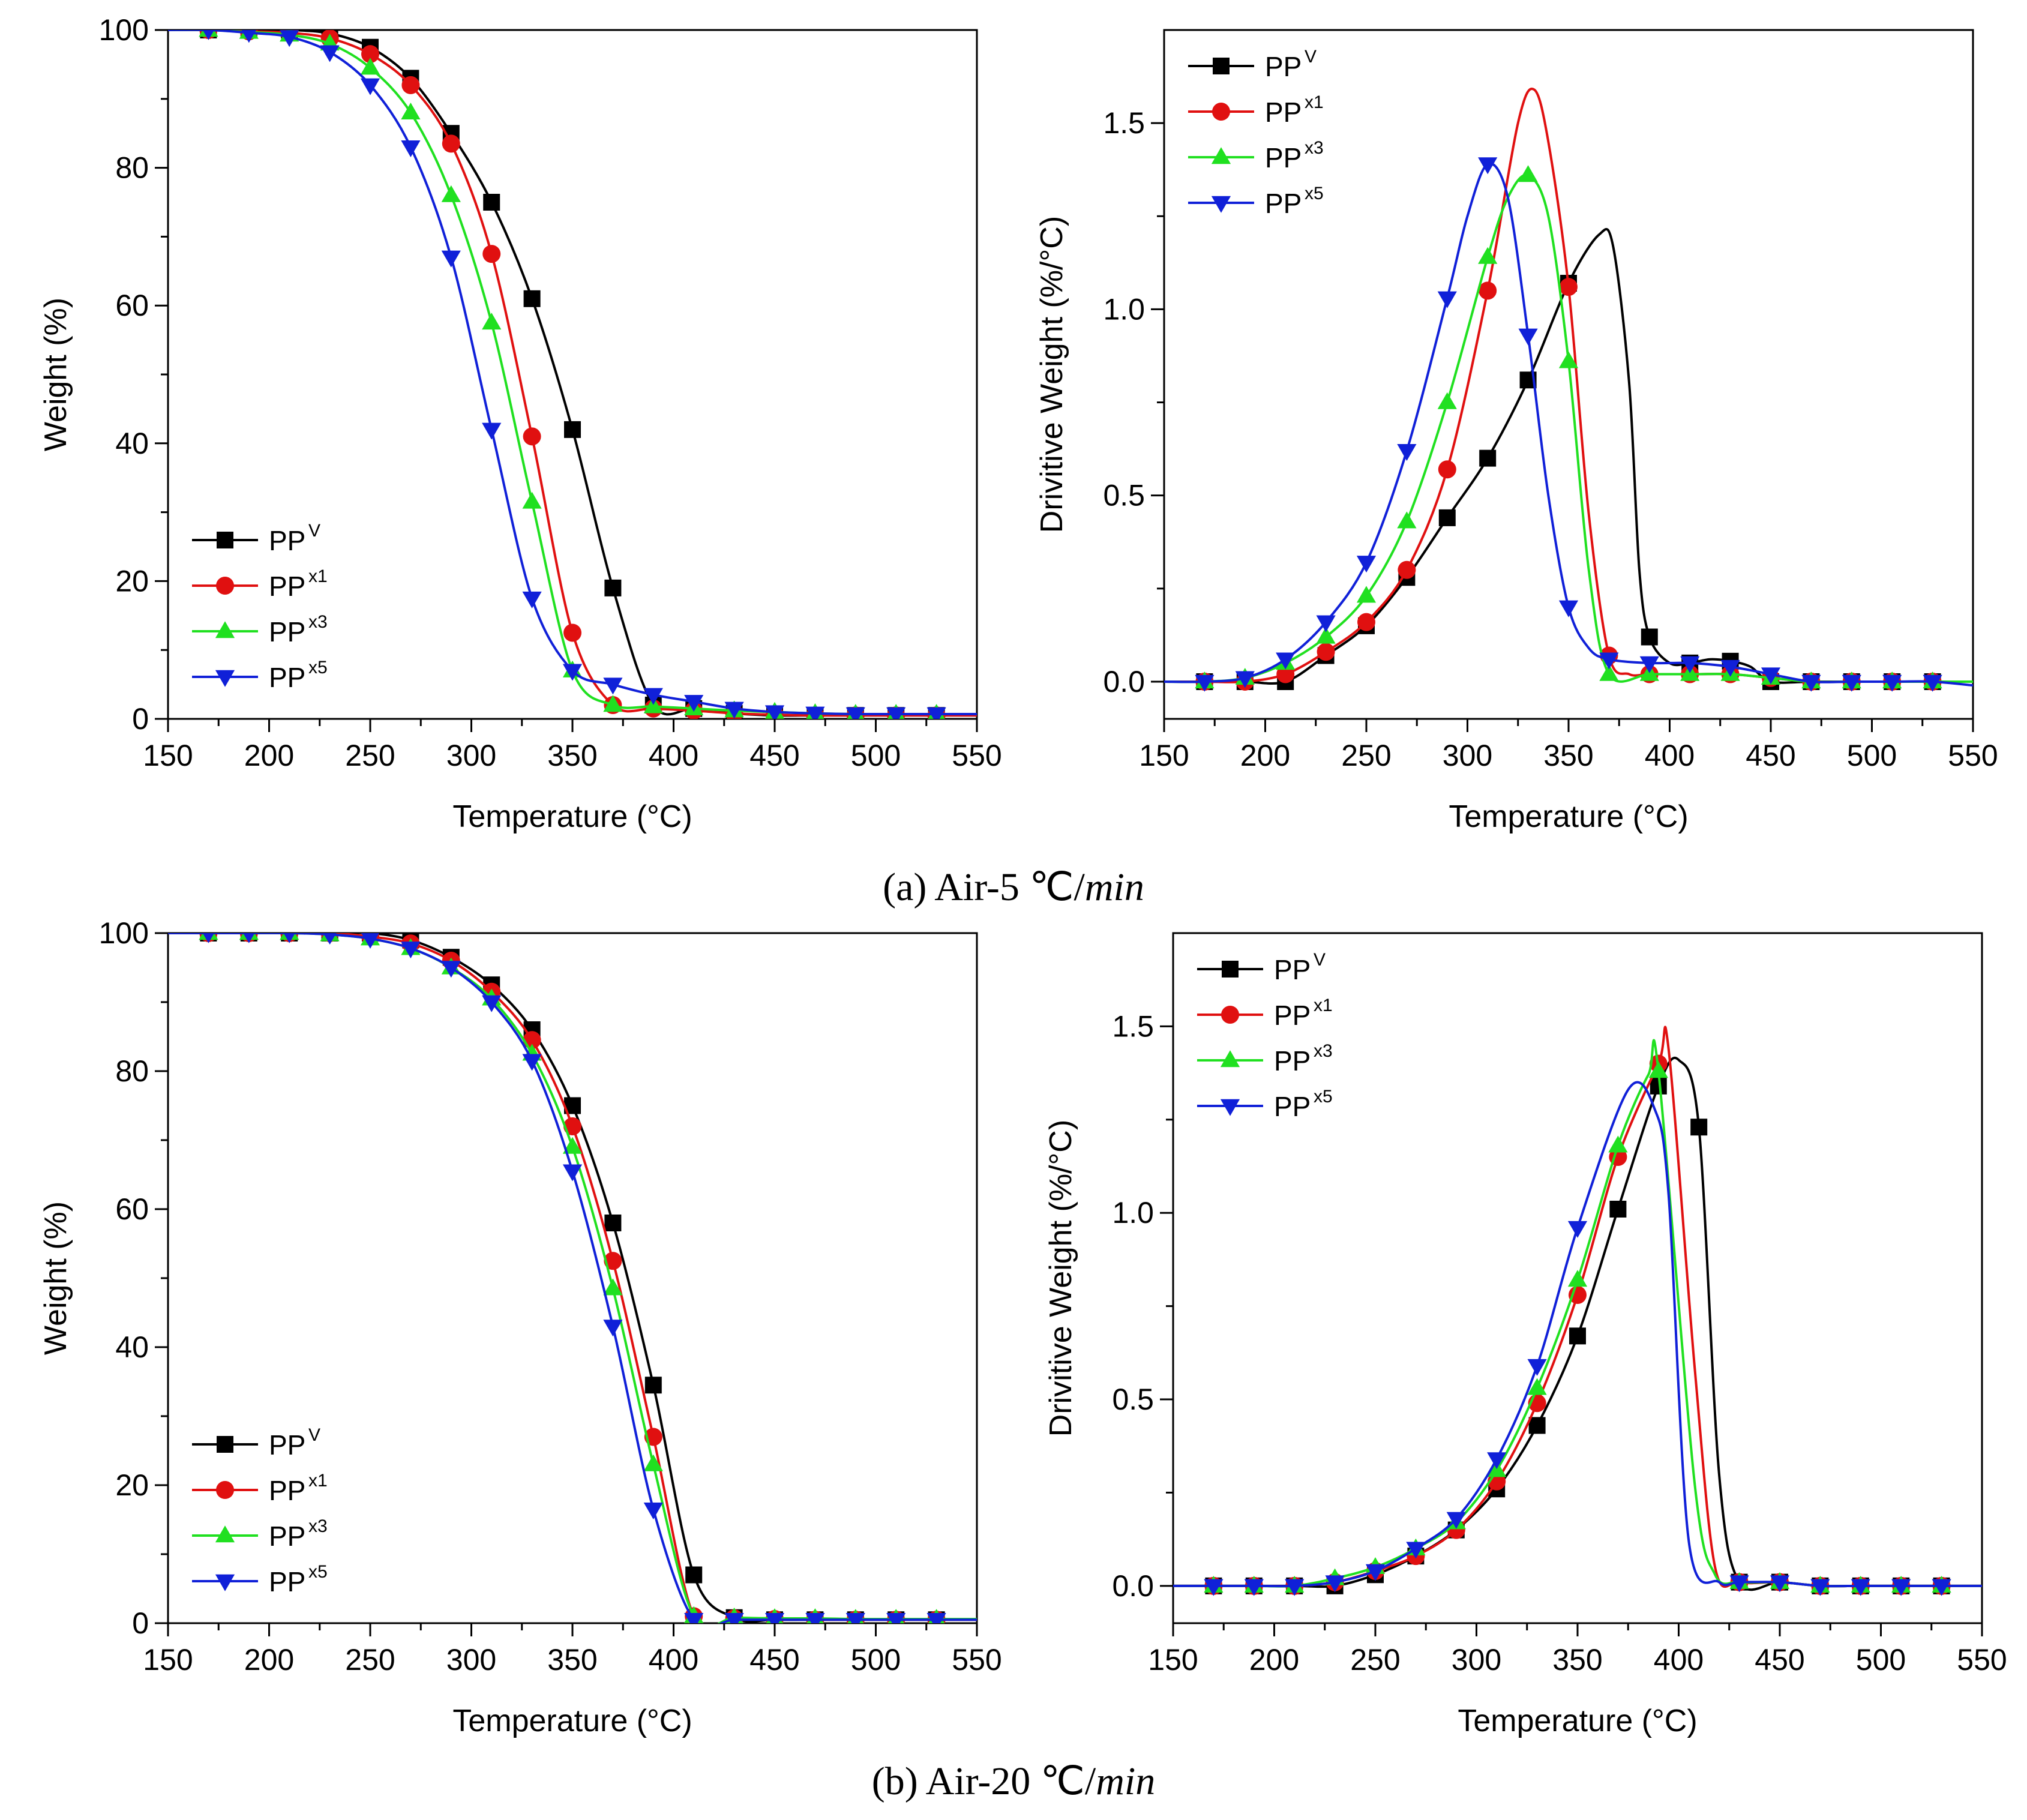 The height and width of the screenshot is (1820, 2027). What do you see at coordinates (1124, 309) in the screenshot?
I see `y-tick-label: 1.0` at bounding box center [1124, 309].